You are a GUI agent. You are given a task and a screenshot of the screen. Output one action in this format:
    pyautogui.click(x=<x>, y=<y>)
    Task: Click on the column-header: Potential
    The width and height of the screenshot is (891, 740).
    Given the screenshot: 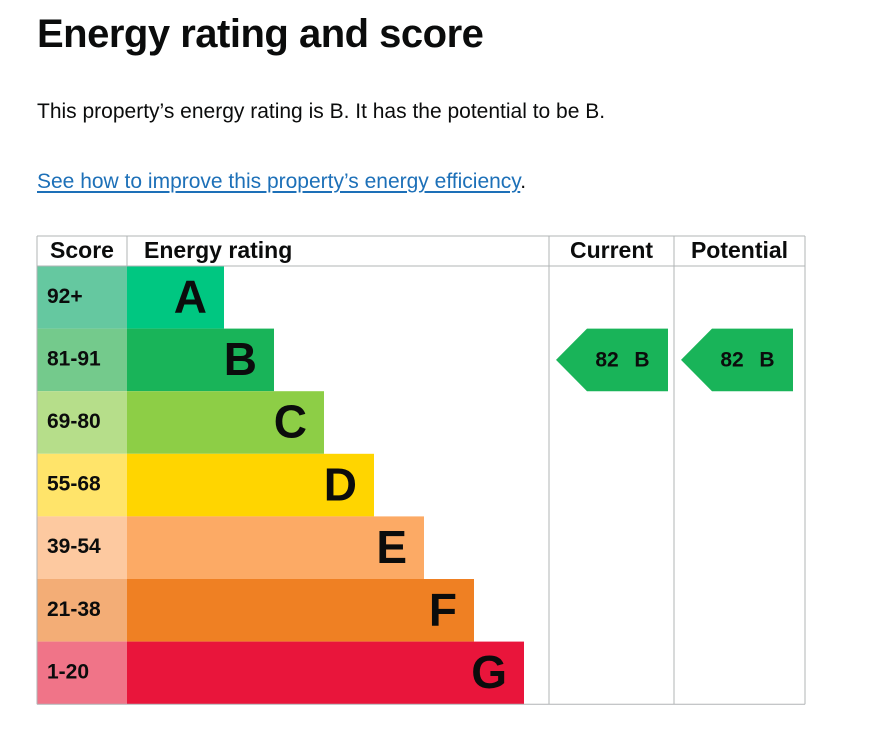 What is the action you would take?
    pyautogui.click(x=739, y=250)
    